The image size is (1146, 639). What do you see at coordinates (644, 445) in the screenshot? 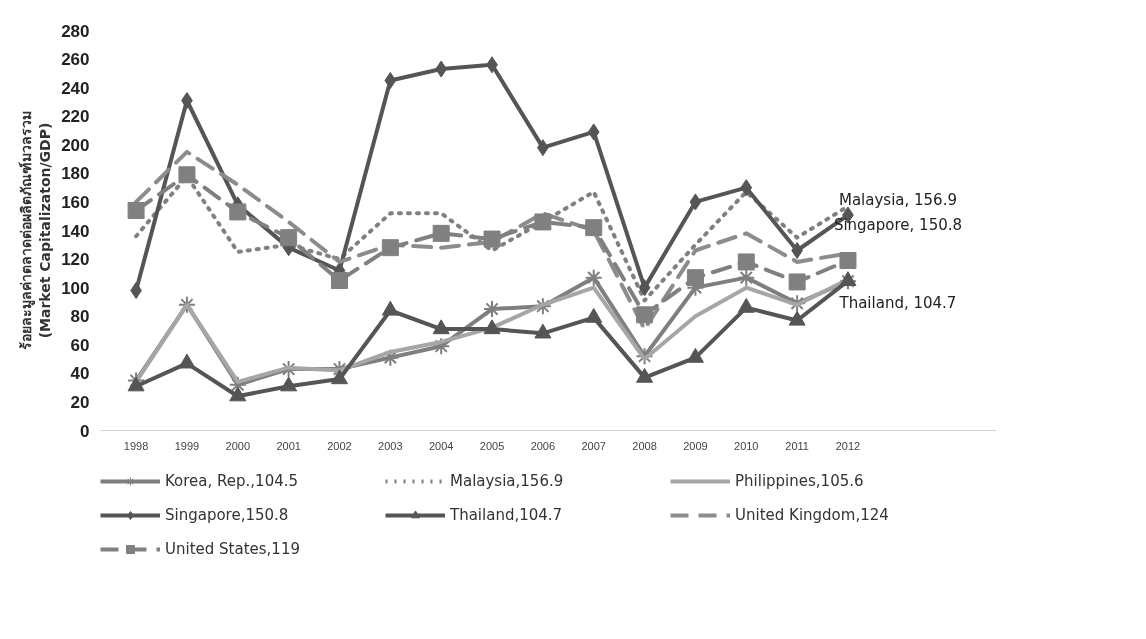
I see `x-tick-label: 2008` at bounding box center [644, 445].